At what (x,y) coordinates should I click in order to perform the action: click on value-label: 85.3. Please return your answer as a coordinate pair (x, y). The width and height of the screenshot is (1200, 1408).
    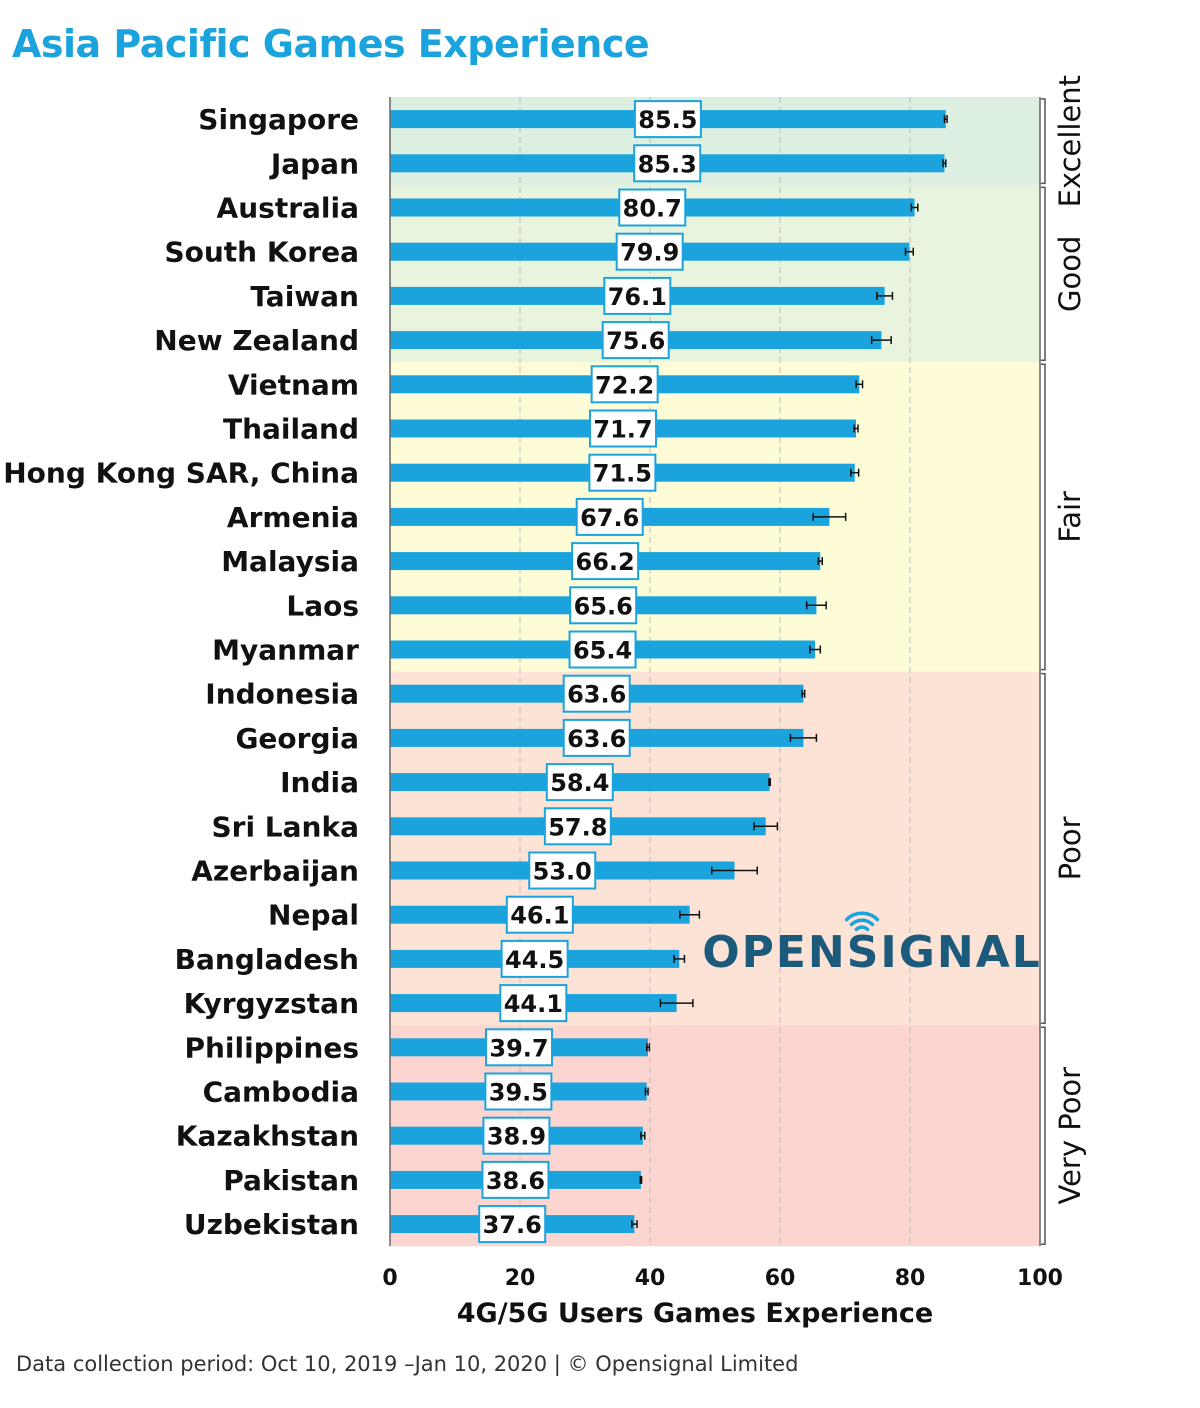
    Looking at the image, I should click on (667, 163).